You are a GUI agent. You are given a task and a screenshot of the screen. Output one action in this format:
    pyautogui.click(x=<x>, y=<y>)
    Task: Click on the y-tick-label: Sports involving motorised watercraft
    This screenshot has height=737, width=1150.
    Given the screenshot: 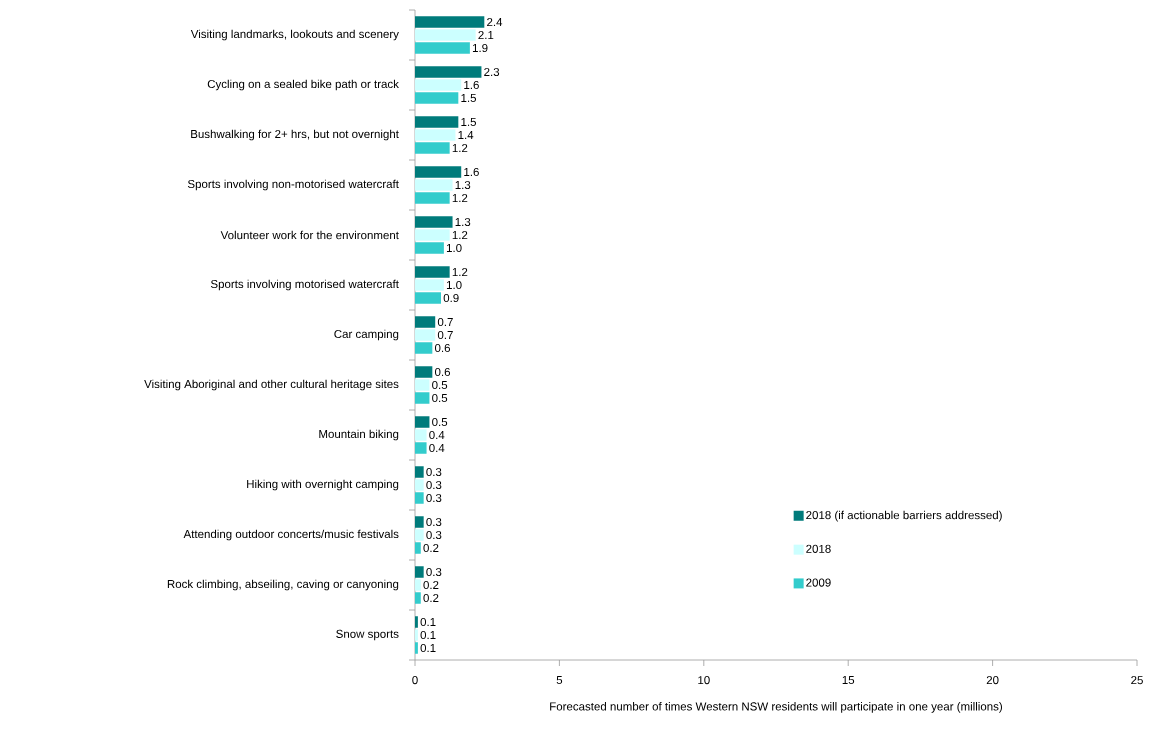 What is the action you would take?
    pyautogui.click(x=304, y=285)
    